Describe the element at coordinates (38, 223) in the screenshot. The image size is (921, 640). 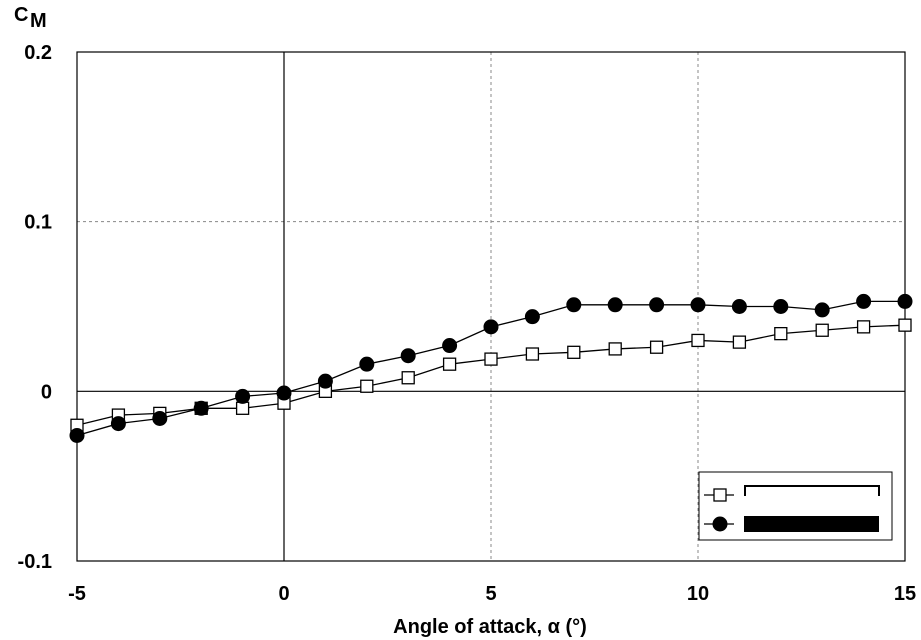
I see `y-tick-label: 0.1` at that location.